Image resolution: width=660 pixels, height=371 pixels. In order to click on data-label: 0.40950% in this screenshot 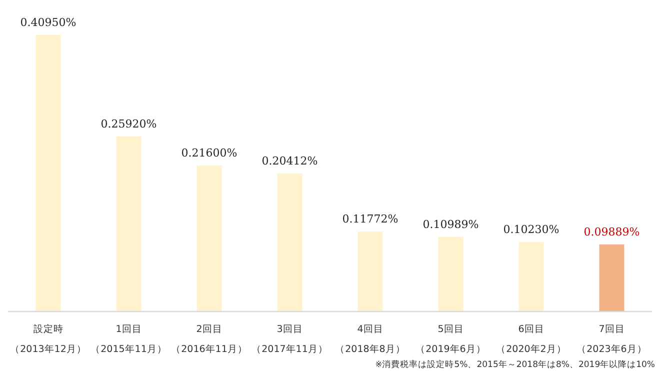, I will do `click(48, 22)`.